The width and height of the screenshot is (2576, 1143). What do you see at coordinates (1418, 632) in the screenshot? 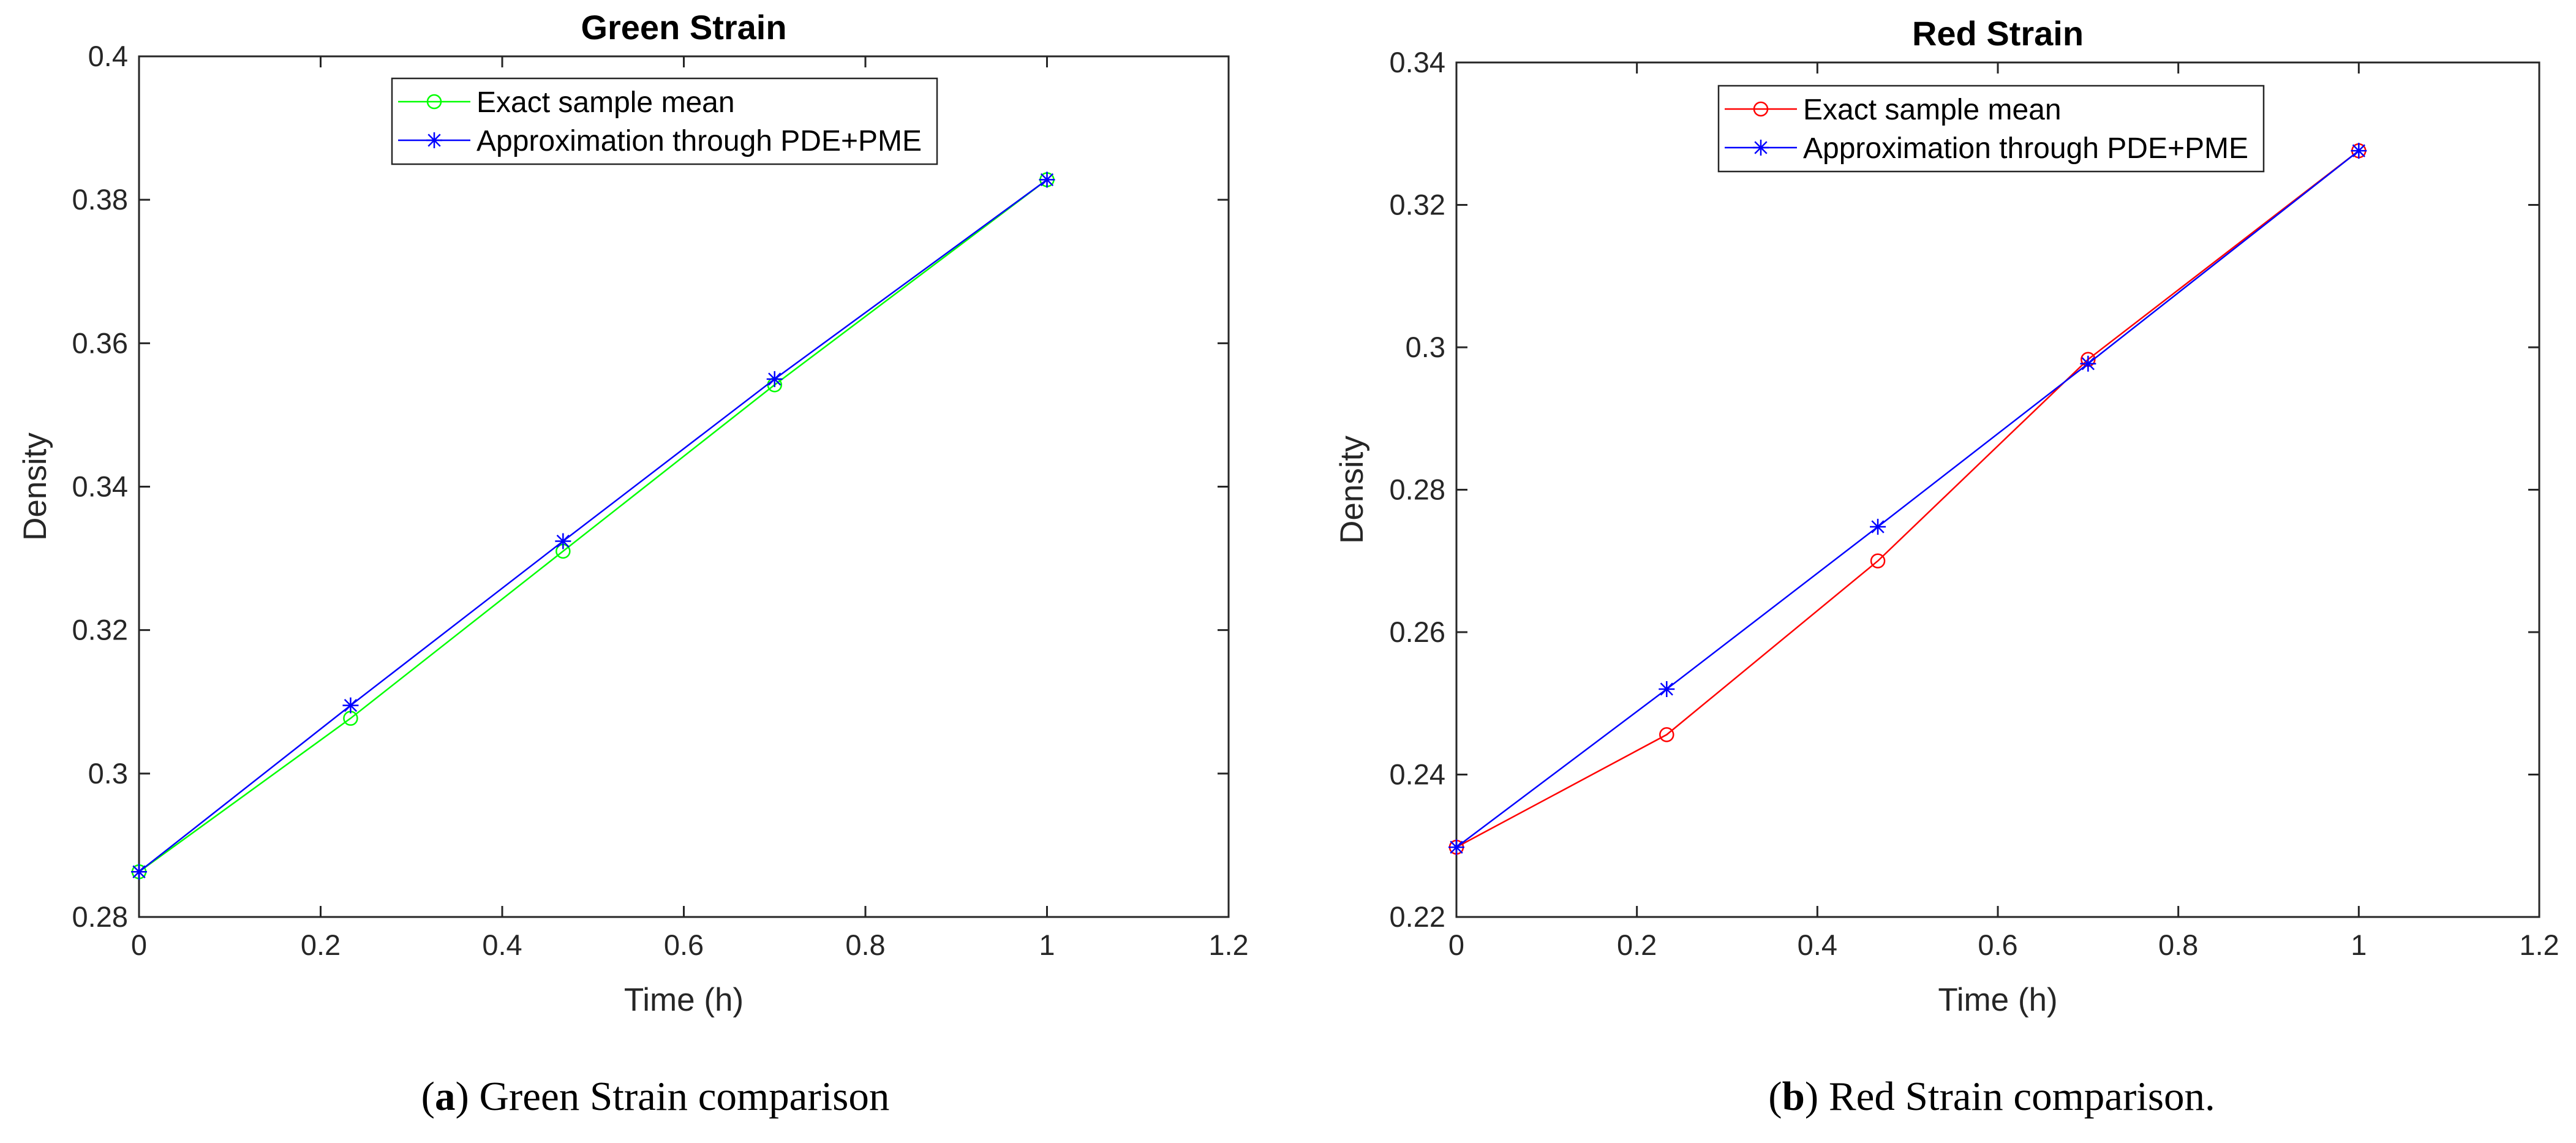
I see `y-tick-label: 0.26` at bounding box center [1418, 632].